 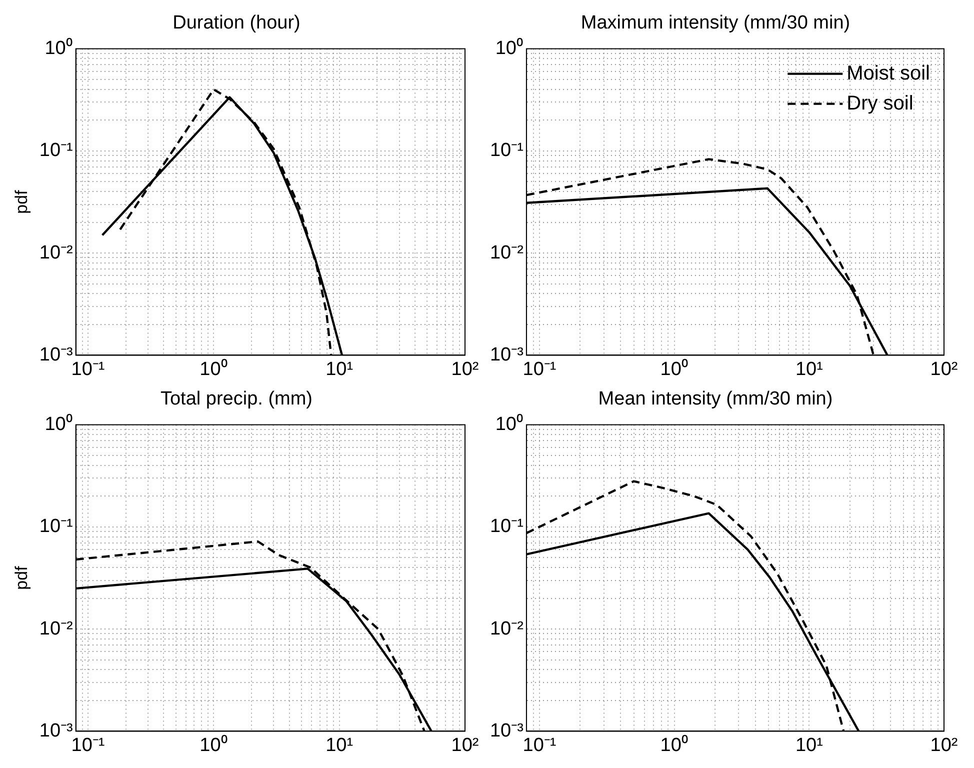 What do you see at coordinates (715, 23) in the screenshot?
I see `chart-title: Maximum intensity (mm/30 min)` at bounding box center [715, 23].